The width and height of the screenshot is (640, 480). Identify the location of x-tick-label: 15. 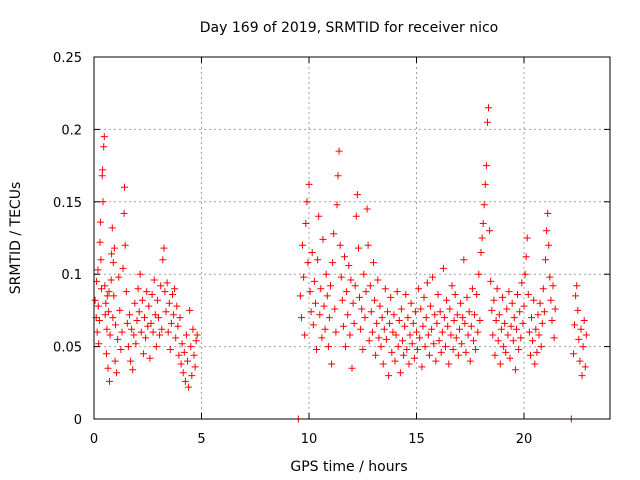
(416, 439).